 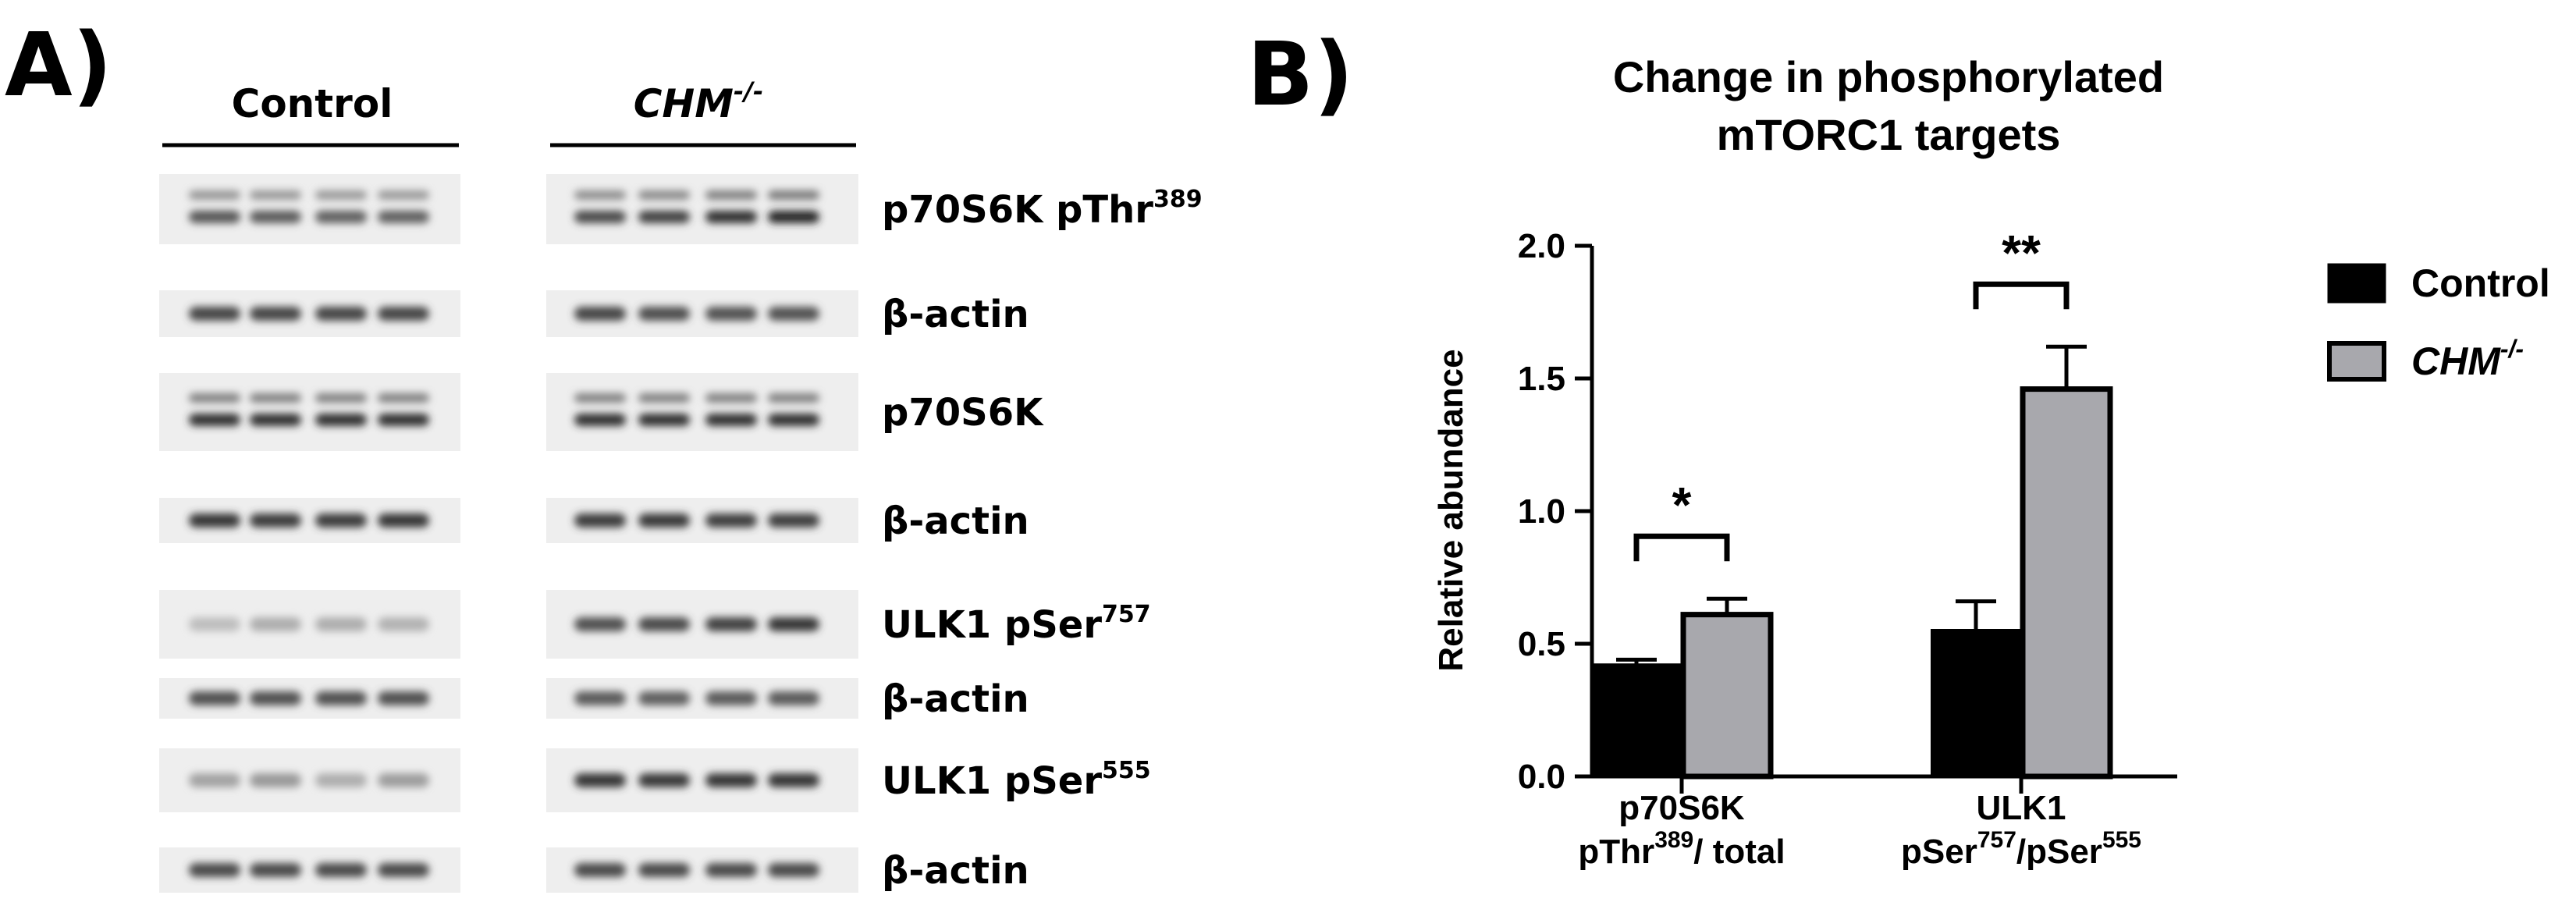 I want to click on blot-row: p70S6K pThr389, so click(x=681, y=209).